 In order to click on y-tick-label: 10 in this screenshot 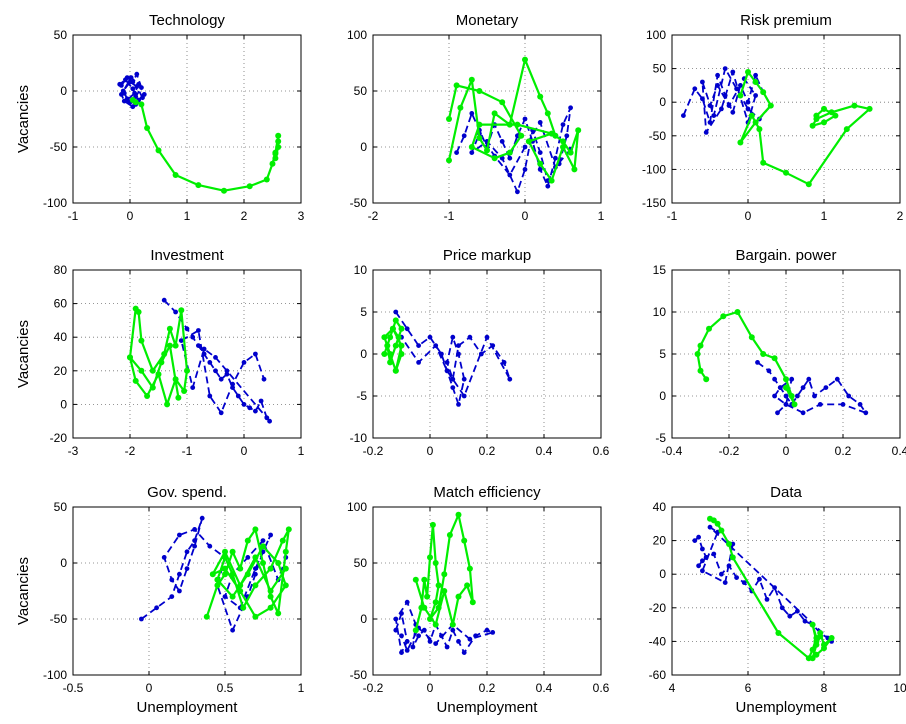, I will do `click(660, 312)`.